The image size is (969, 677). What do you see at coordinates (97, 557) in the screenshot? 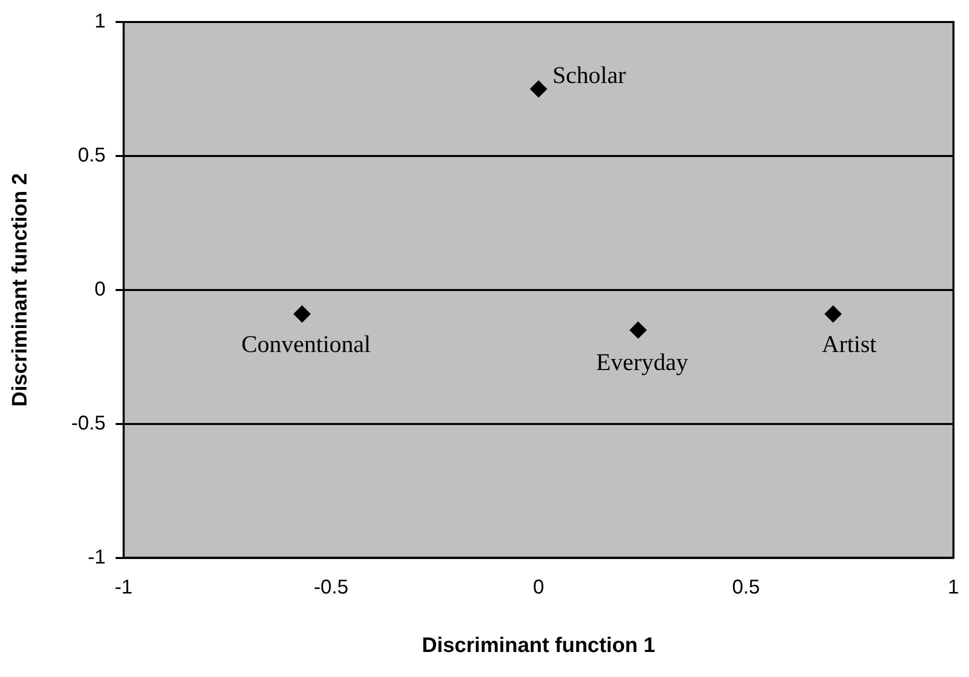
I see `y-tick-label: -1` at bounding box center [97, 557].